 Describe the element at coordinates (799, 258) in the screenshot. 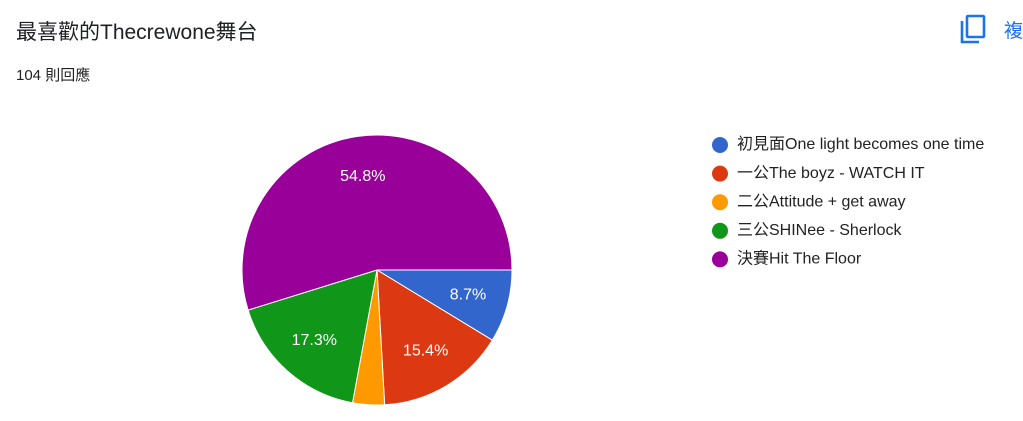

I see `legend-label: 決賽Hit The Floor` at that location.